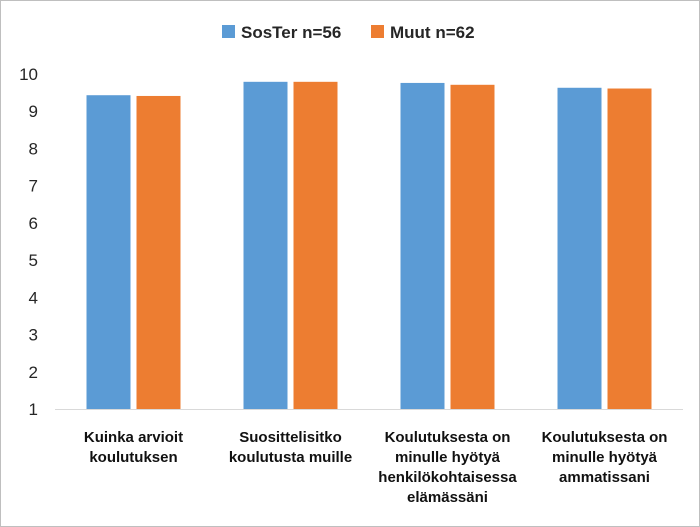  I want to click on y-axis: 1 2 3 4 5 6 7 8 9 10, so click(28, 242).